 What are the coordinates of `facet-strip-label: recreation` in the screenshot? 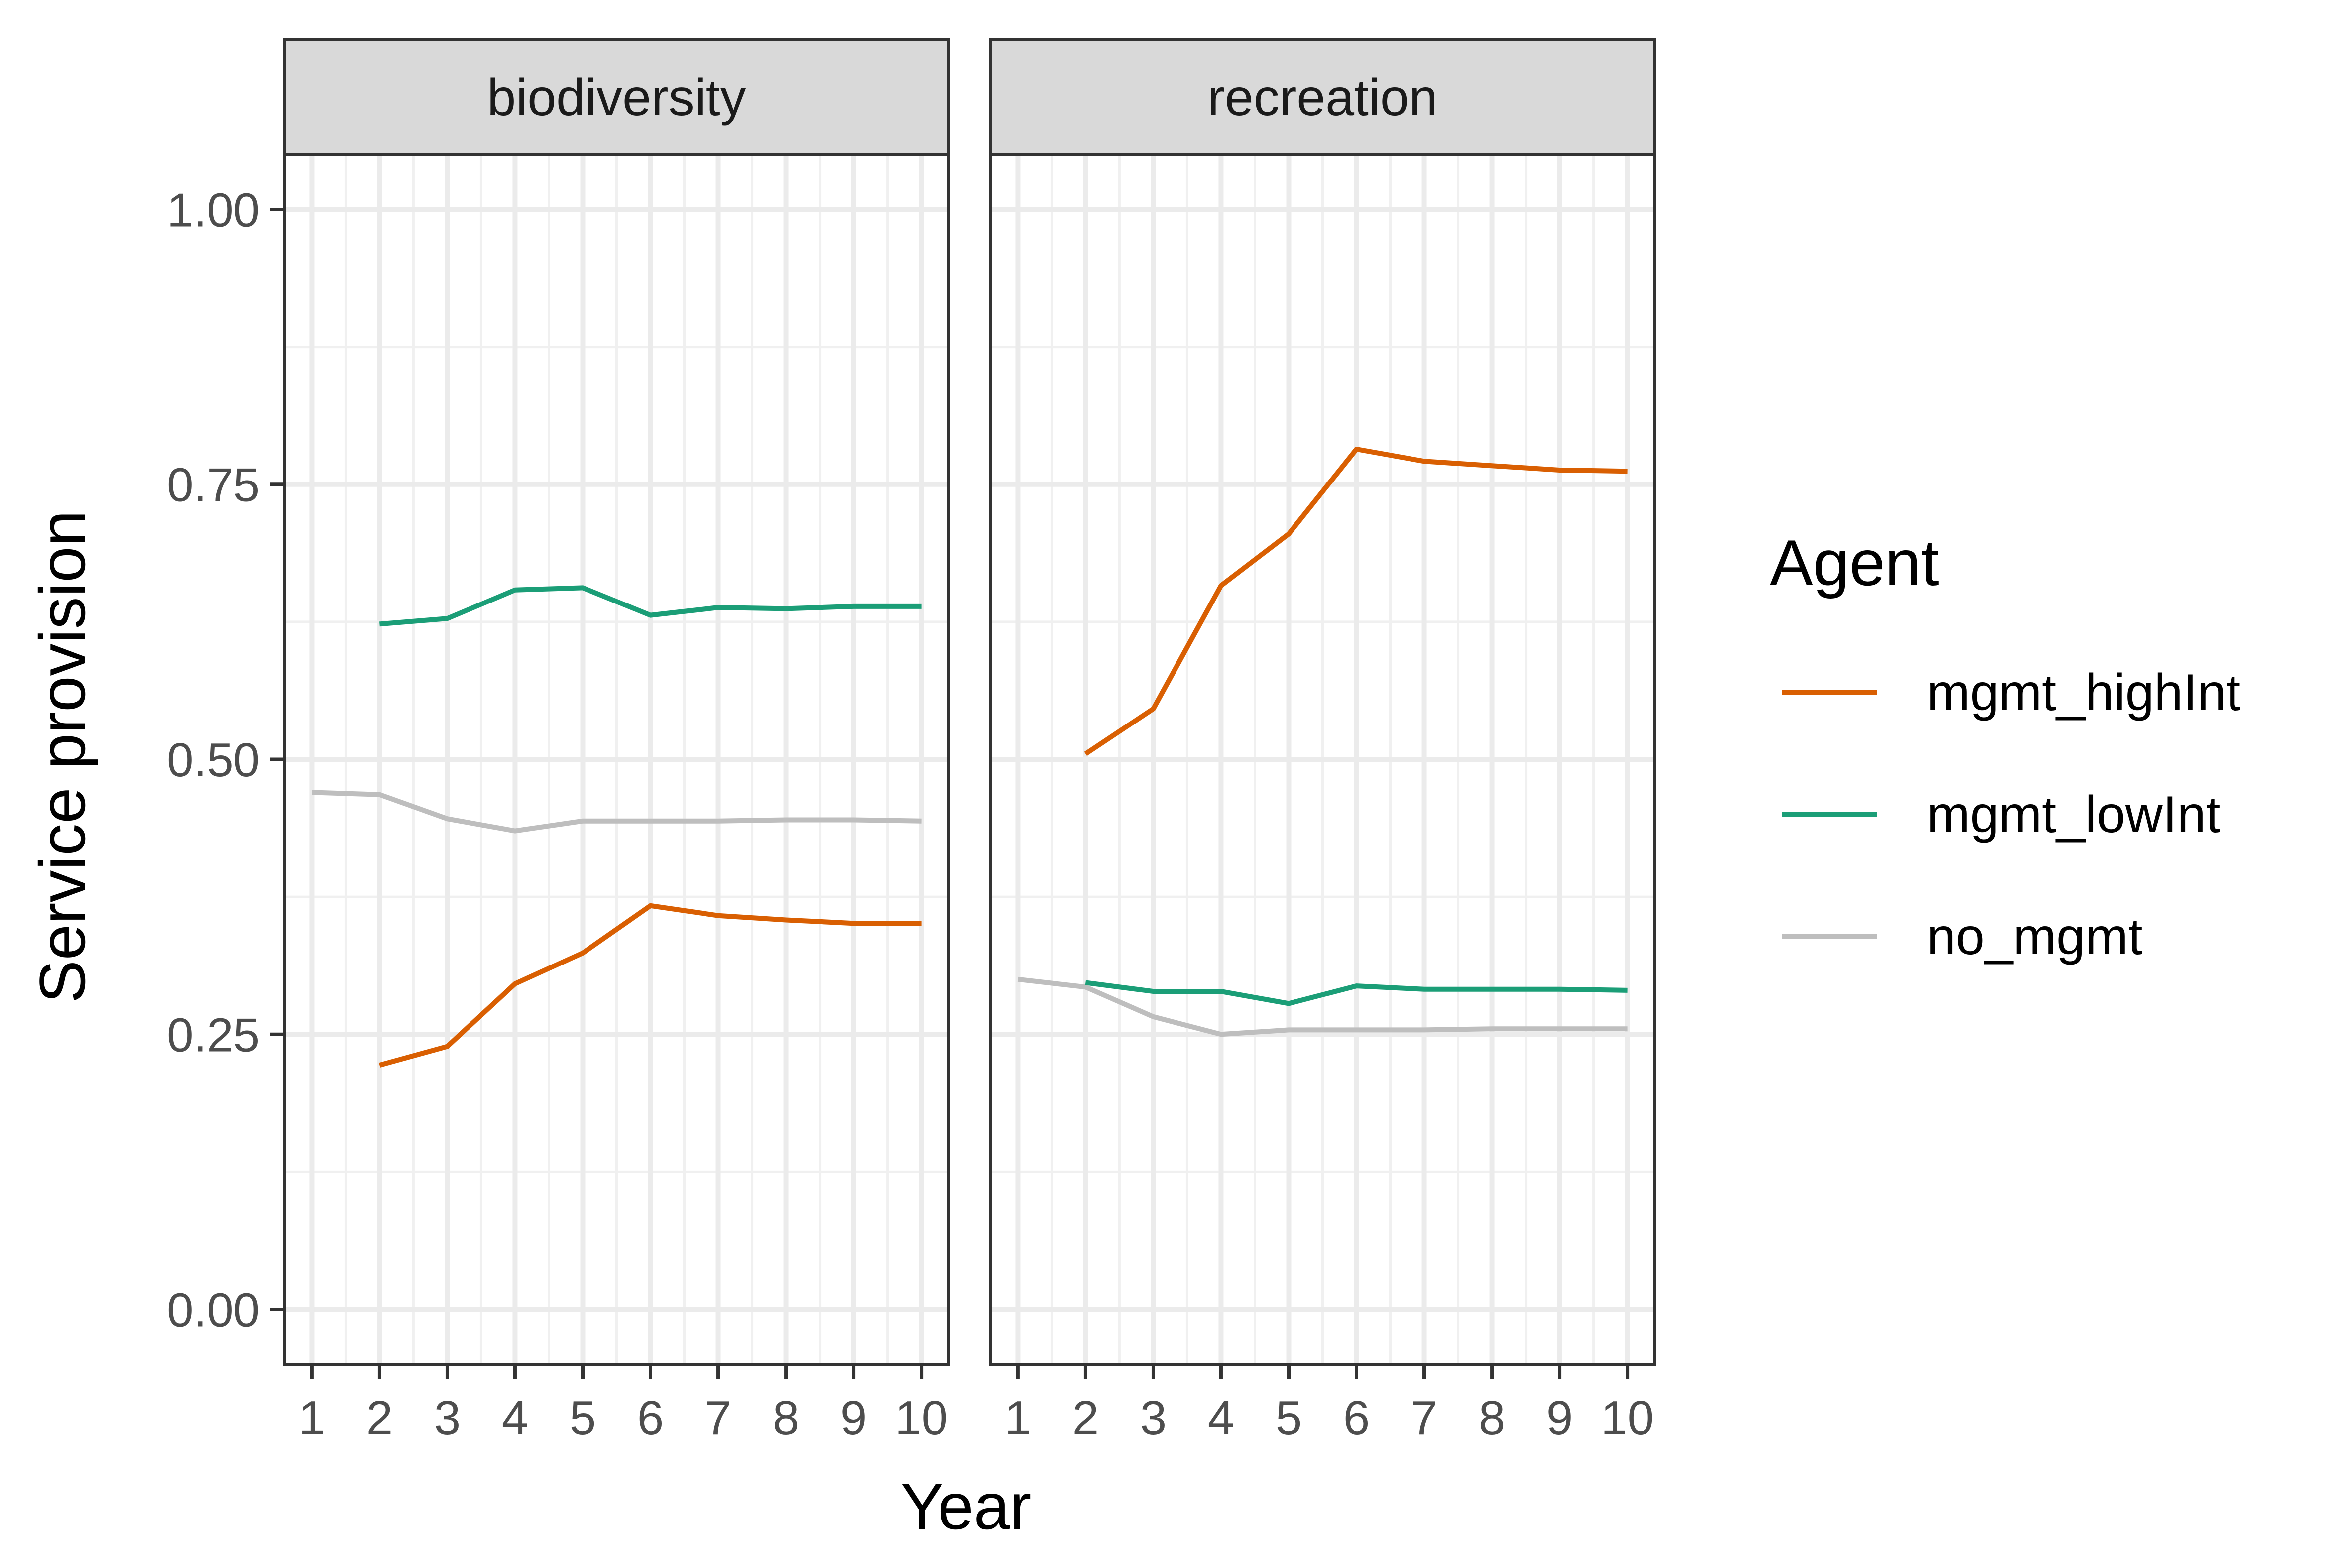 It's located at (1322, 97).